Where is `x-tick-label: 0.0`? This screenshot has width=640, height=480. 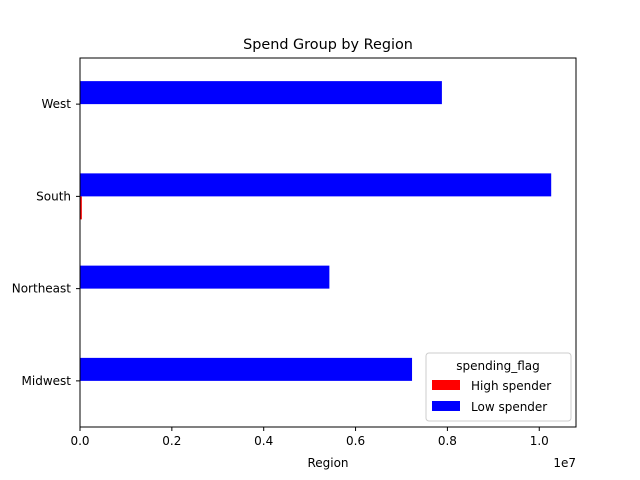
x-tick-label: 0.0 is located at coordinates (79, 441).